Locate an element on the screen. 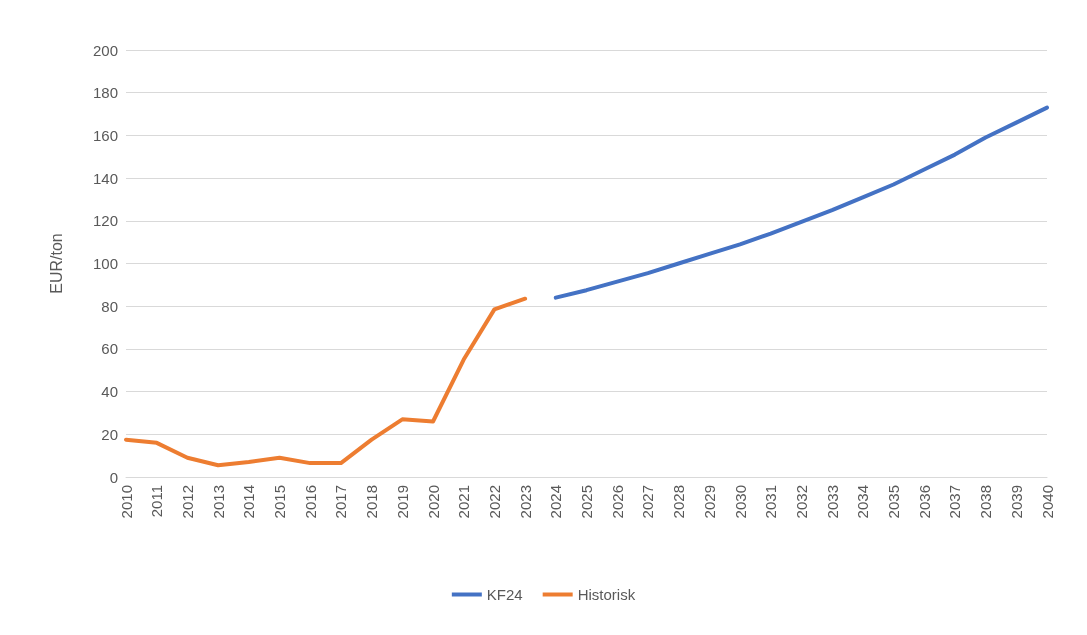 This screenshot has height=635, width=1087. x-tick-label: 2022 is located at coordinates (494, 502).